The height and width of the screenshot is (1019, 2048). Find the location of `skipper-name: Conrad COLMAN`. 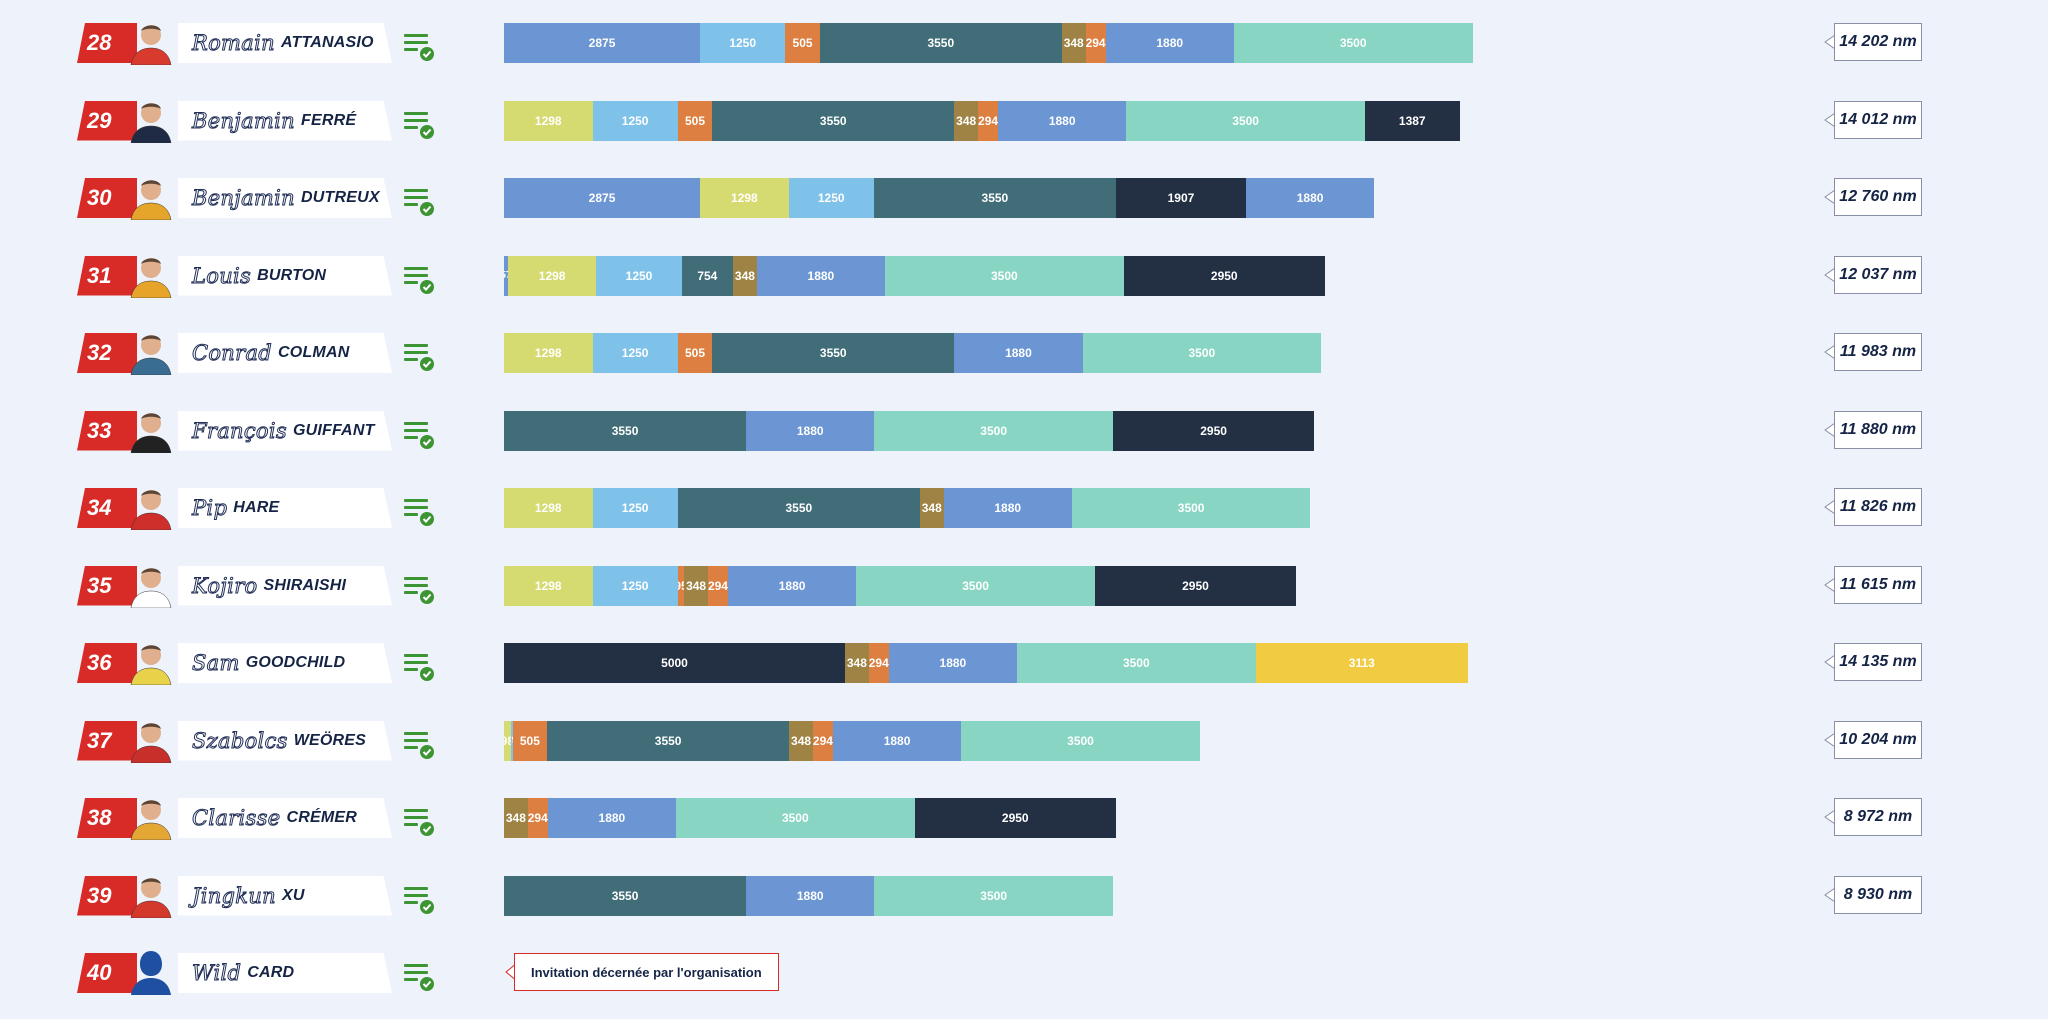

skipper-name: Conrad COLMAN is located at coordinates (285, 353).